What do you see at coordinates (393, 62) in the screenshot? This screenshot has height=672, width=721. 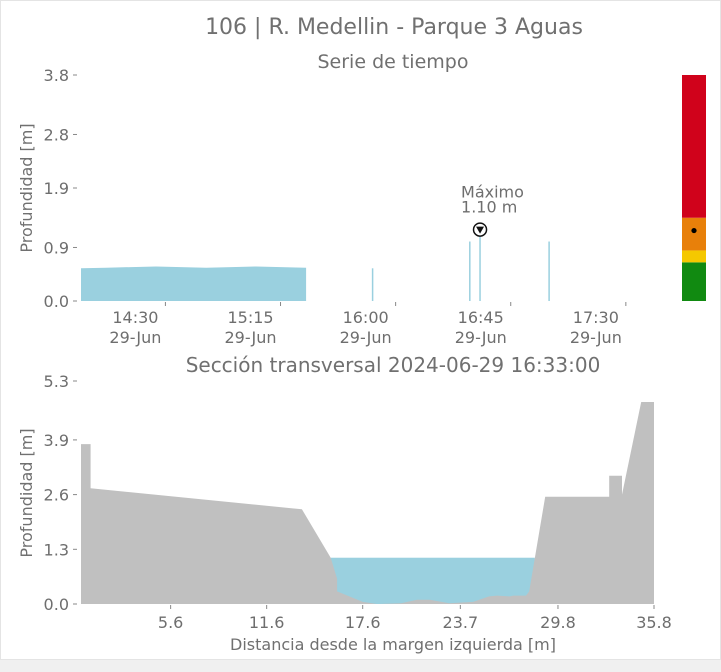 I see `time-series-title: Serie de tiempo` at bounding box center [393, 62].